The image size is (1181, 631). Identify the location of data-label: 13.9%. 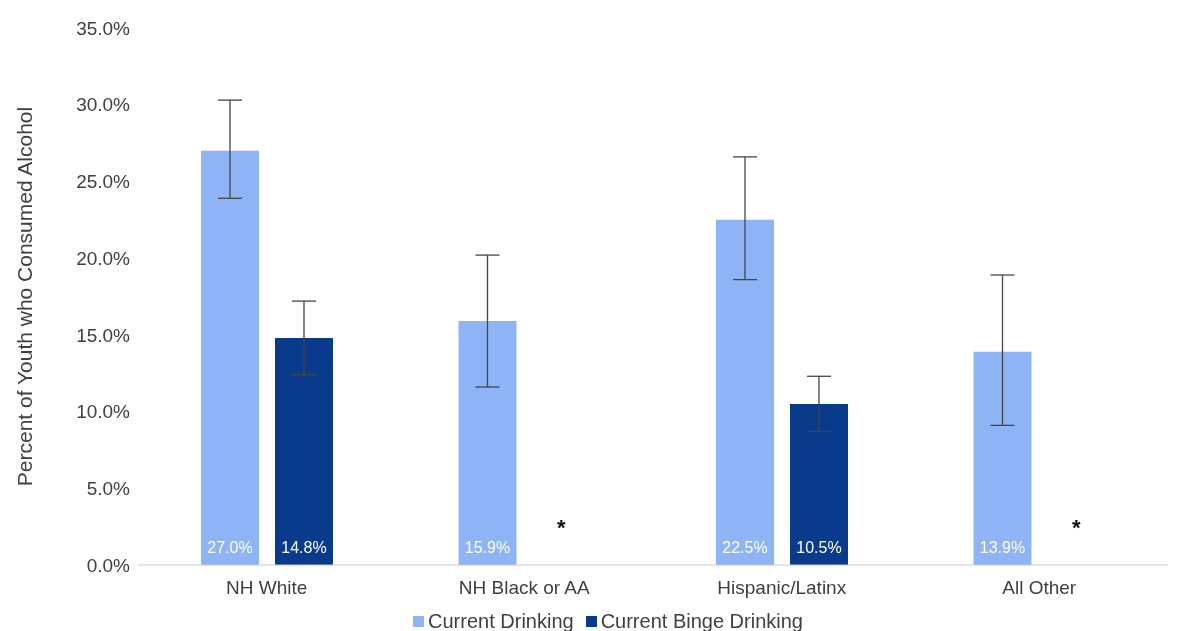
(1002, 547).